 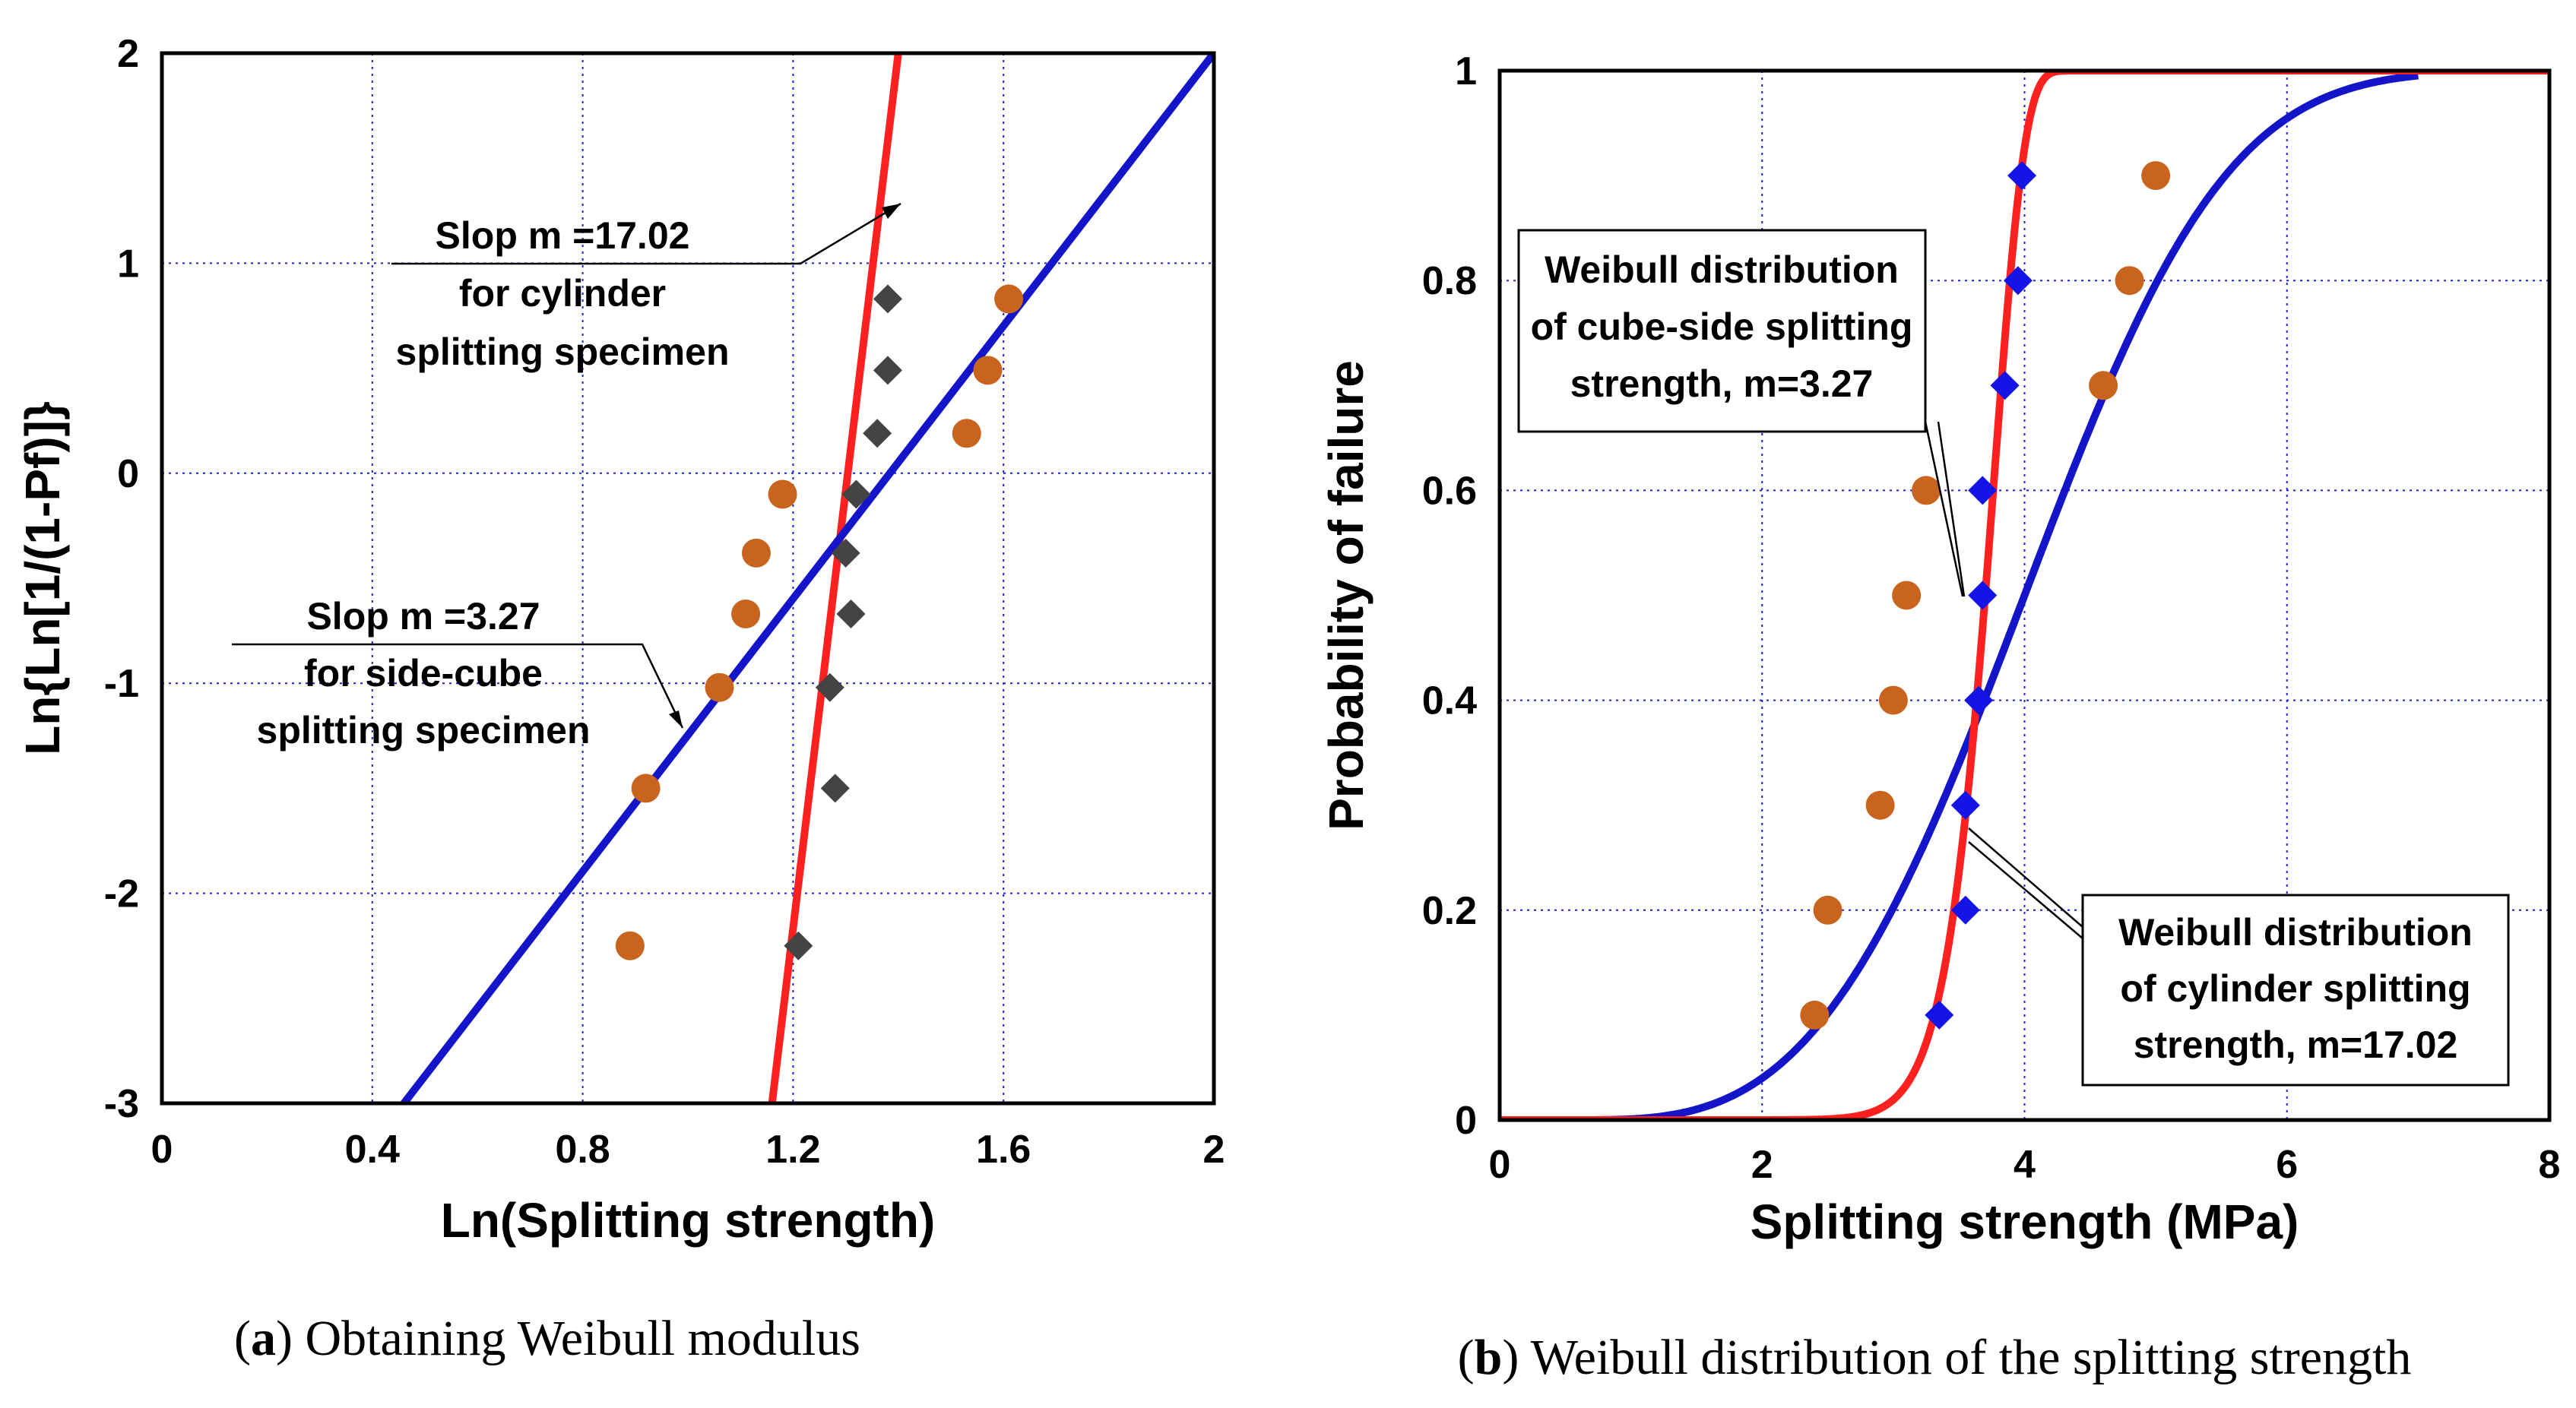 What do you see at coordinates (1489, 1357) in the screenshot?
I see `caption-b-label: b` at bounding box center [1489, 1357].